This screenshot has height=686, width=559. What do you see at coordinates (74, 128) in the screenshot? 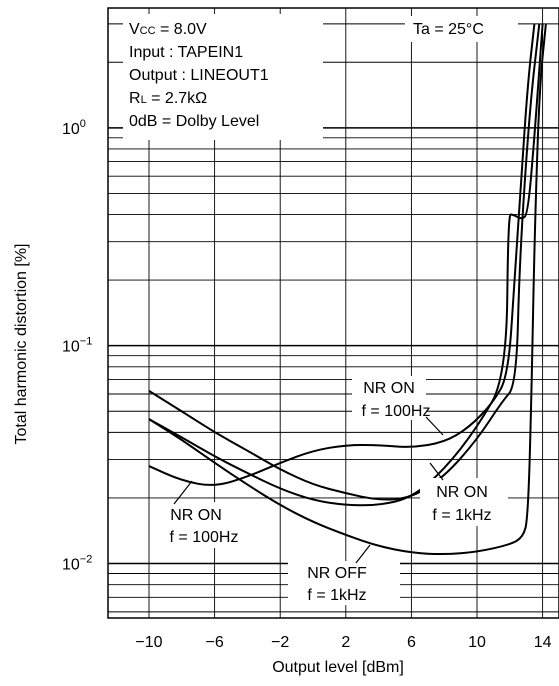
I see `y-tick-label: 10⁰` at bounding box center [74, 128].